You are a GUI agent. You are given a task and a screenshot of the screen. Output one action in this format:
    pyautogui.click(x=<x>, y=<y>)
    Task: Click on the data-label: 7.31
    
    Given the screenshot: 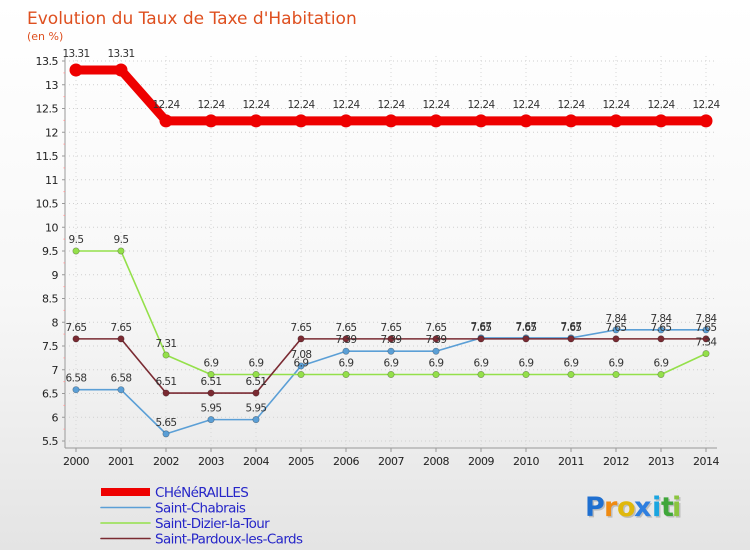 What is the action you would take?
    pyautogui.click(x=166, y=344)
    